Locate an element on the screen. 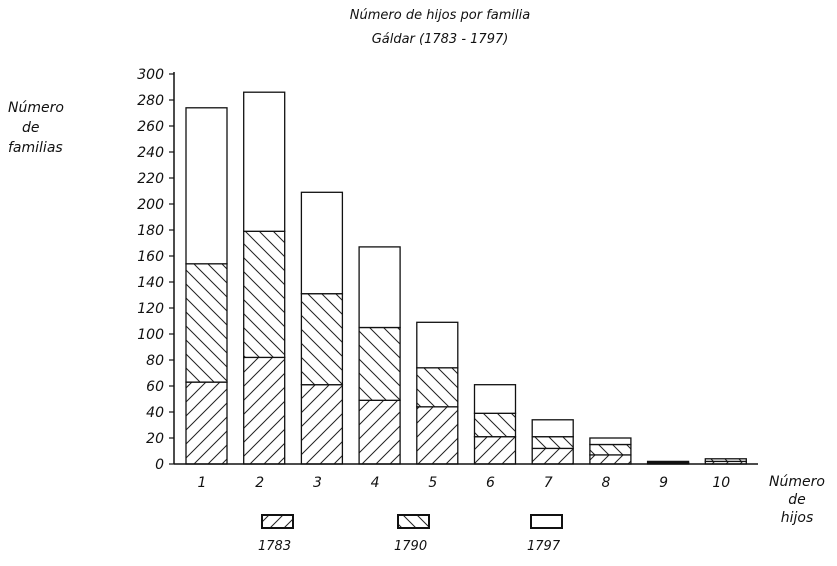  y-axis-label-line: de is located at coordinates (31, 128).